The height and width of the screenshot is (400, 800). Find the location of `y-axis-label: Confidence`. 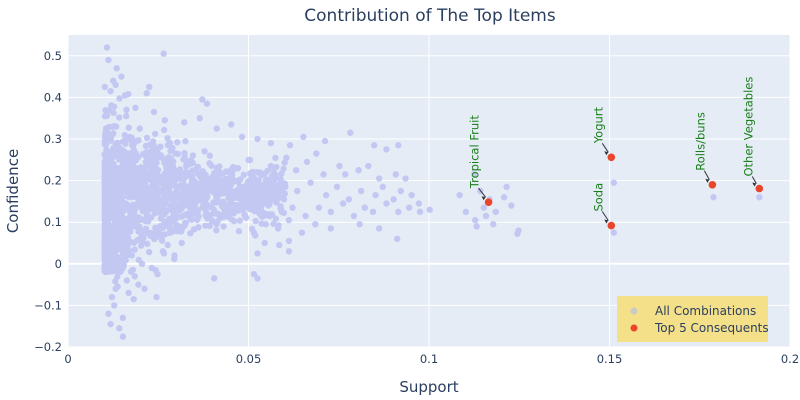

y-axis-label: Confidence is located at coordinates (13, 191).